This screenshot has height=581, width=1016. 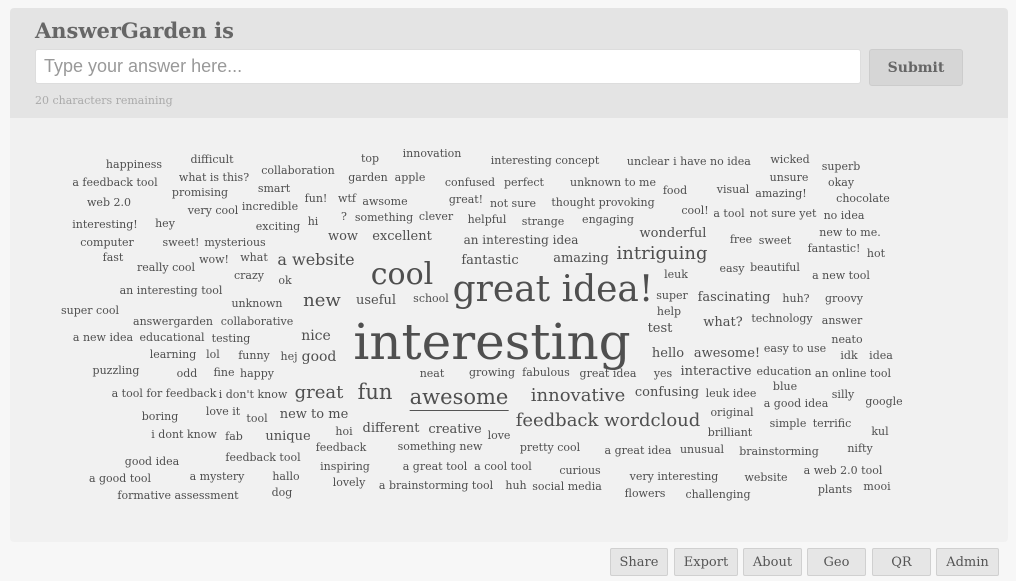 What do you see at coordinates (120, 478) in the screenshot?
I see `word-cloud-item: a good tool` at bounding box center [120, 478].